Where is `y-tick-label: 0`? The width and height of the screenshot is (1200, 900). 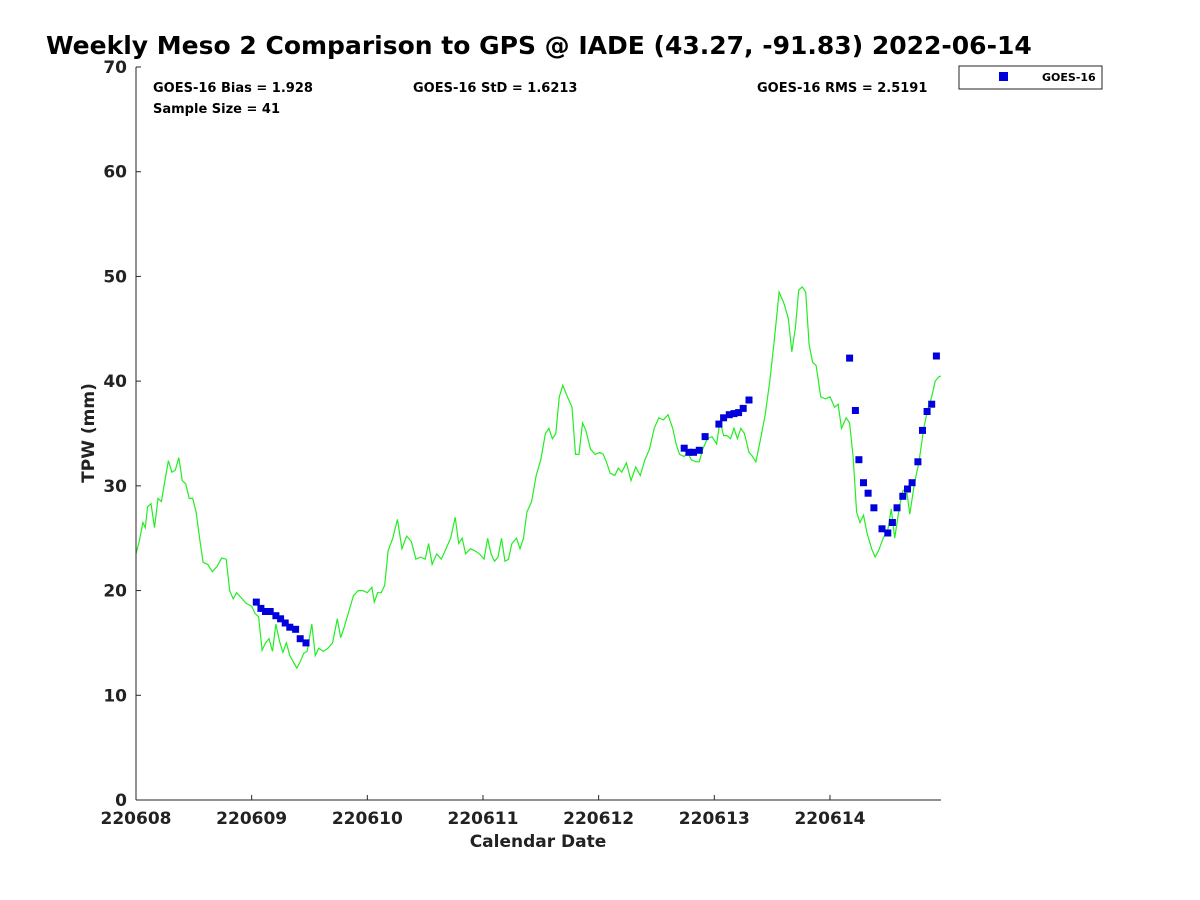
y-tick-label: 0 is located at coordinates (121, 801).